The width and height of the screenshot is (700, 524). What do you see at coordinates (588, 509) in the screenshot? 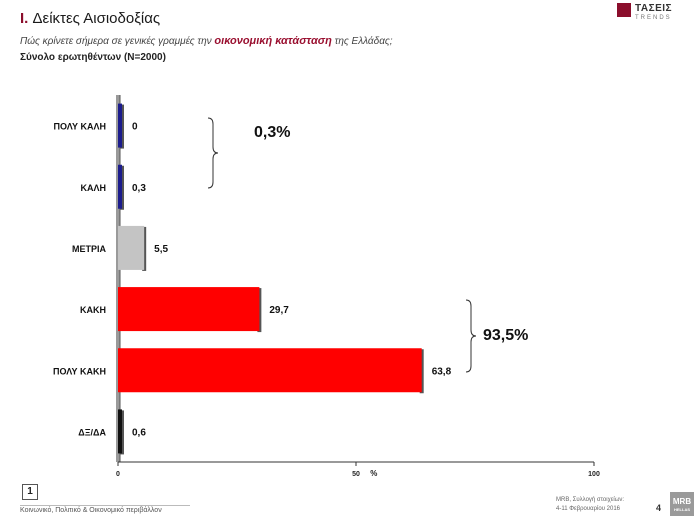
I see `footer-source-line2: 4-11 Φεβρουαρίου 2016` at bounding box center [588, 509].